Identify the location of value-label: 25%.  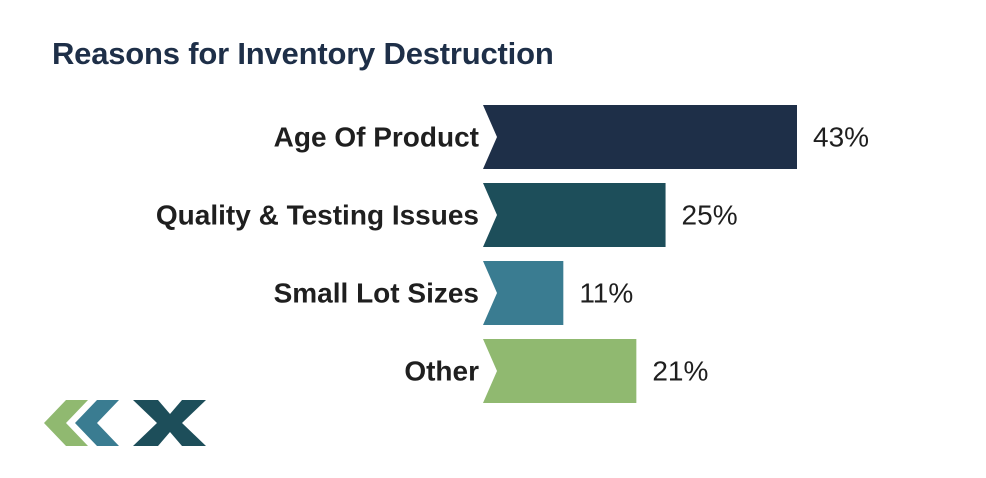
(710, 215).